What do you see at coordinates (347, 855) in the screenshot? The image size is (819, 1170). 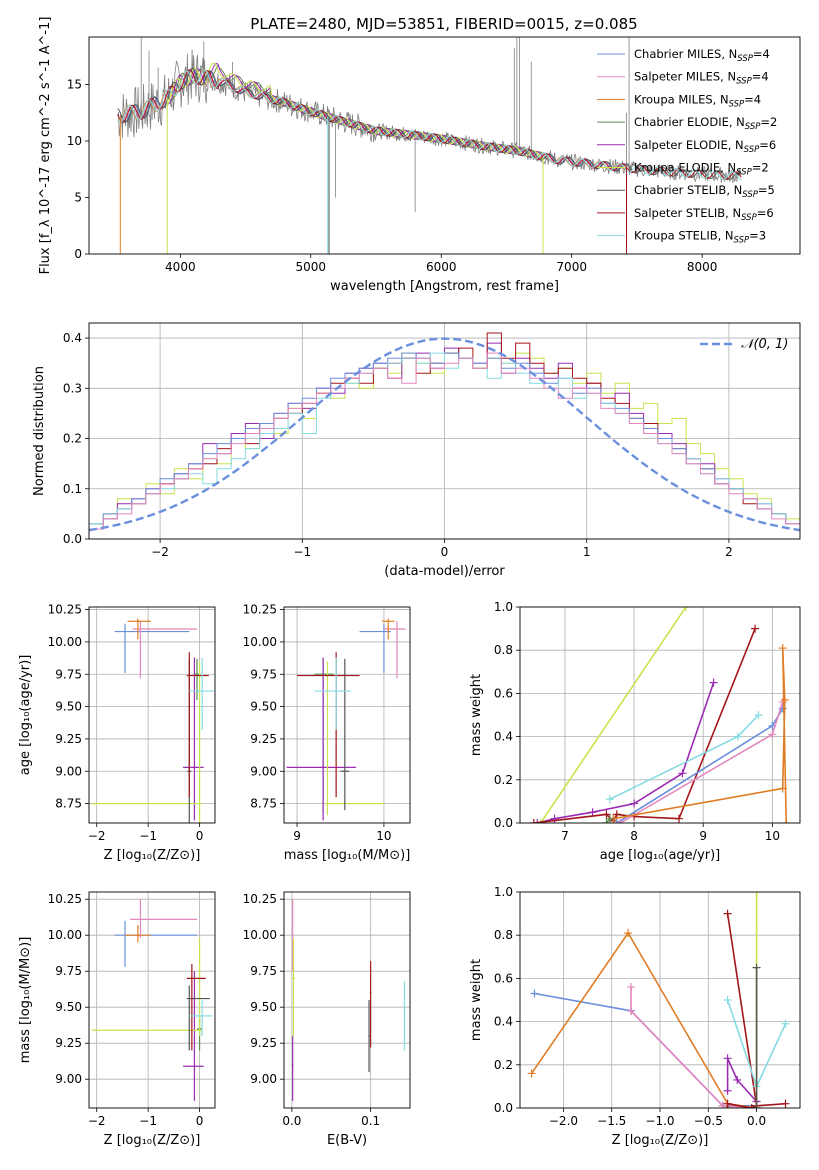 I see `x-axis-label: mass [log₁₀(M/M⊙)]` at bounding box center [347, 855].